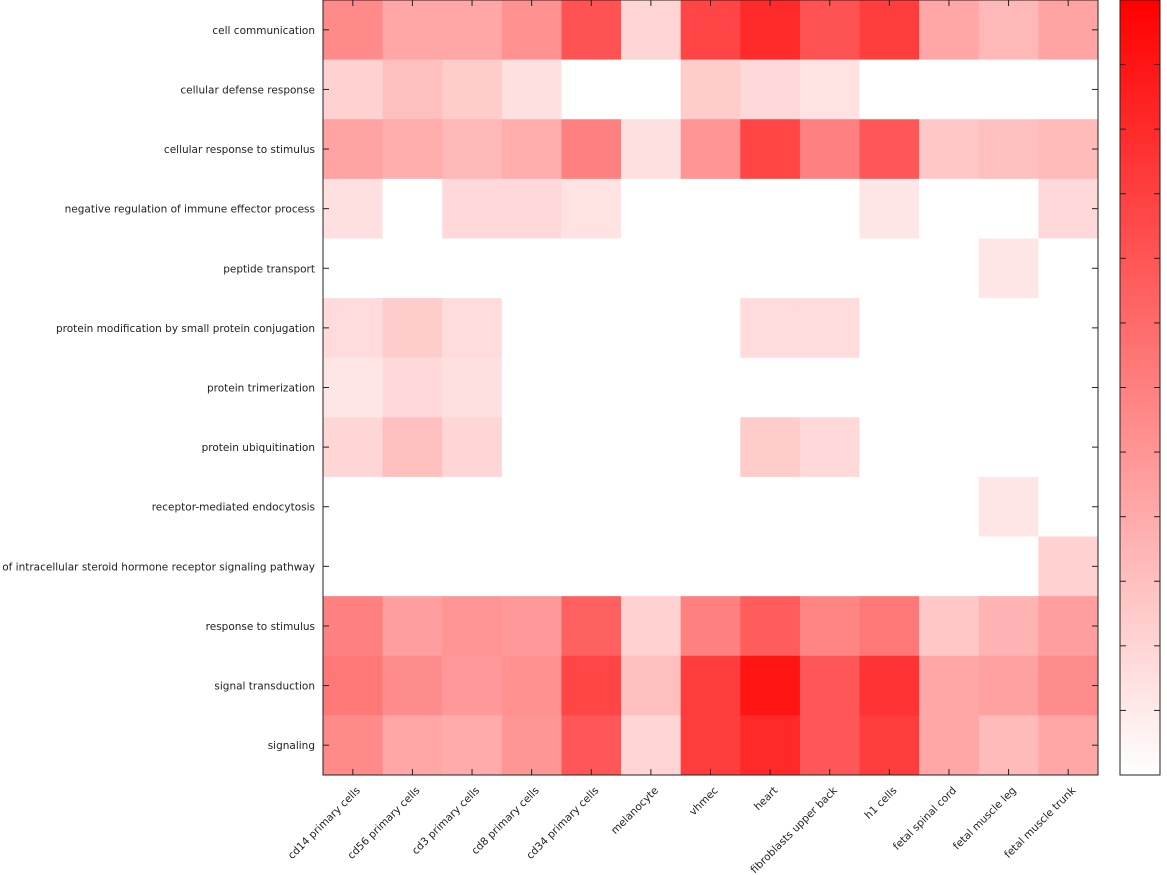 The width and height of the screenshot is (1167, 875). I want to click on y-tick-label: signaling, so click(291, 746).